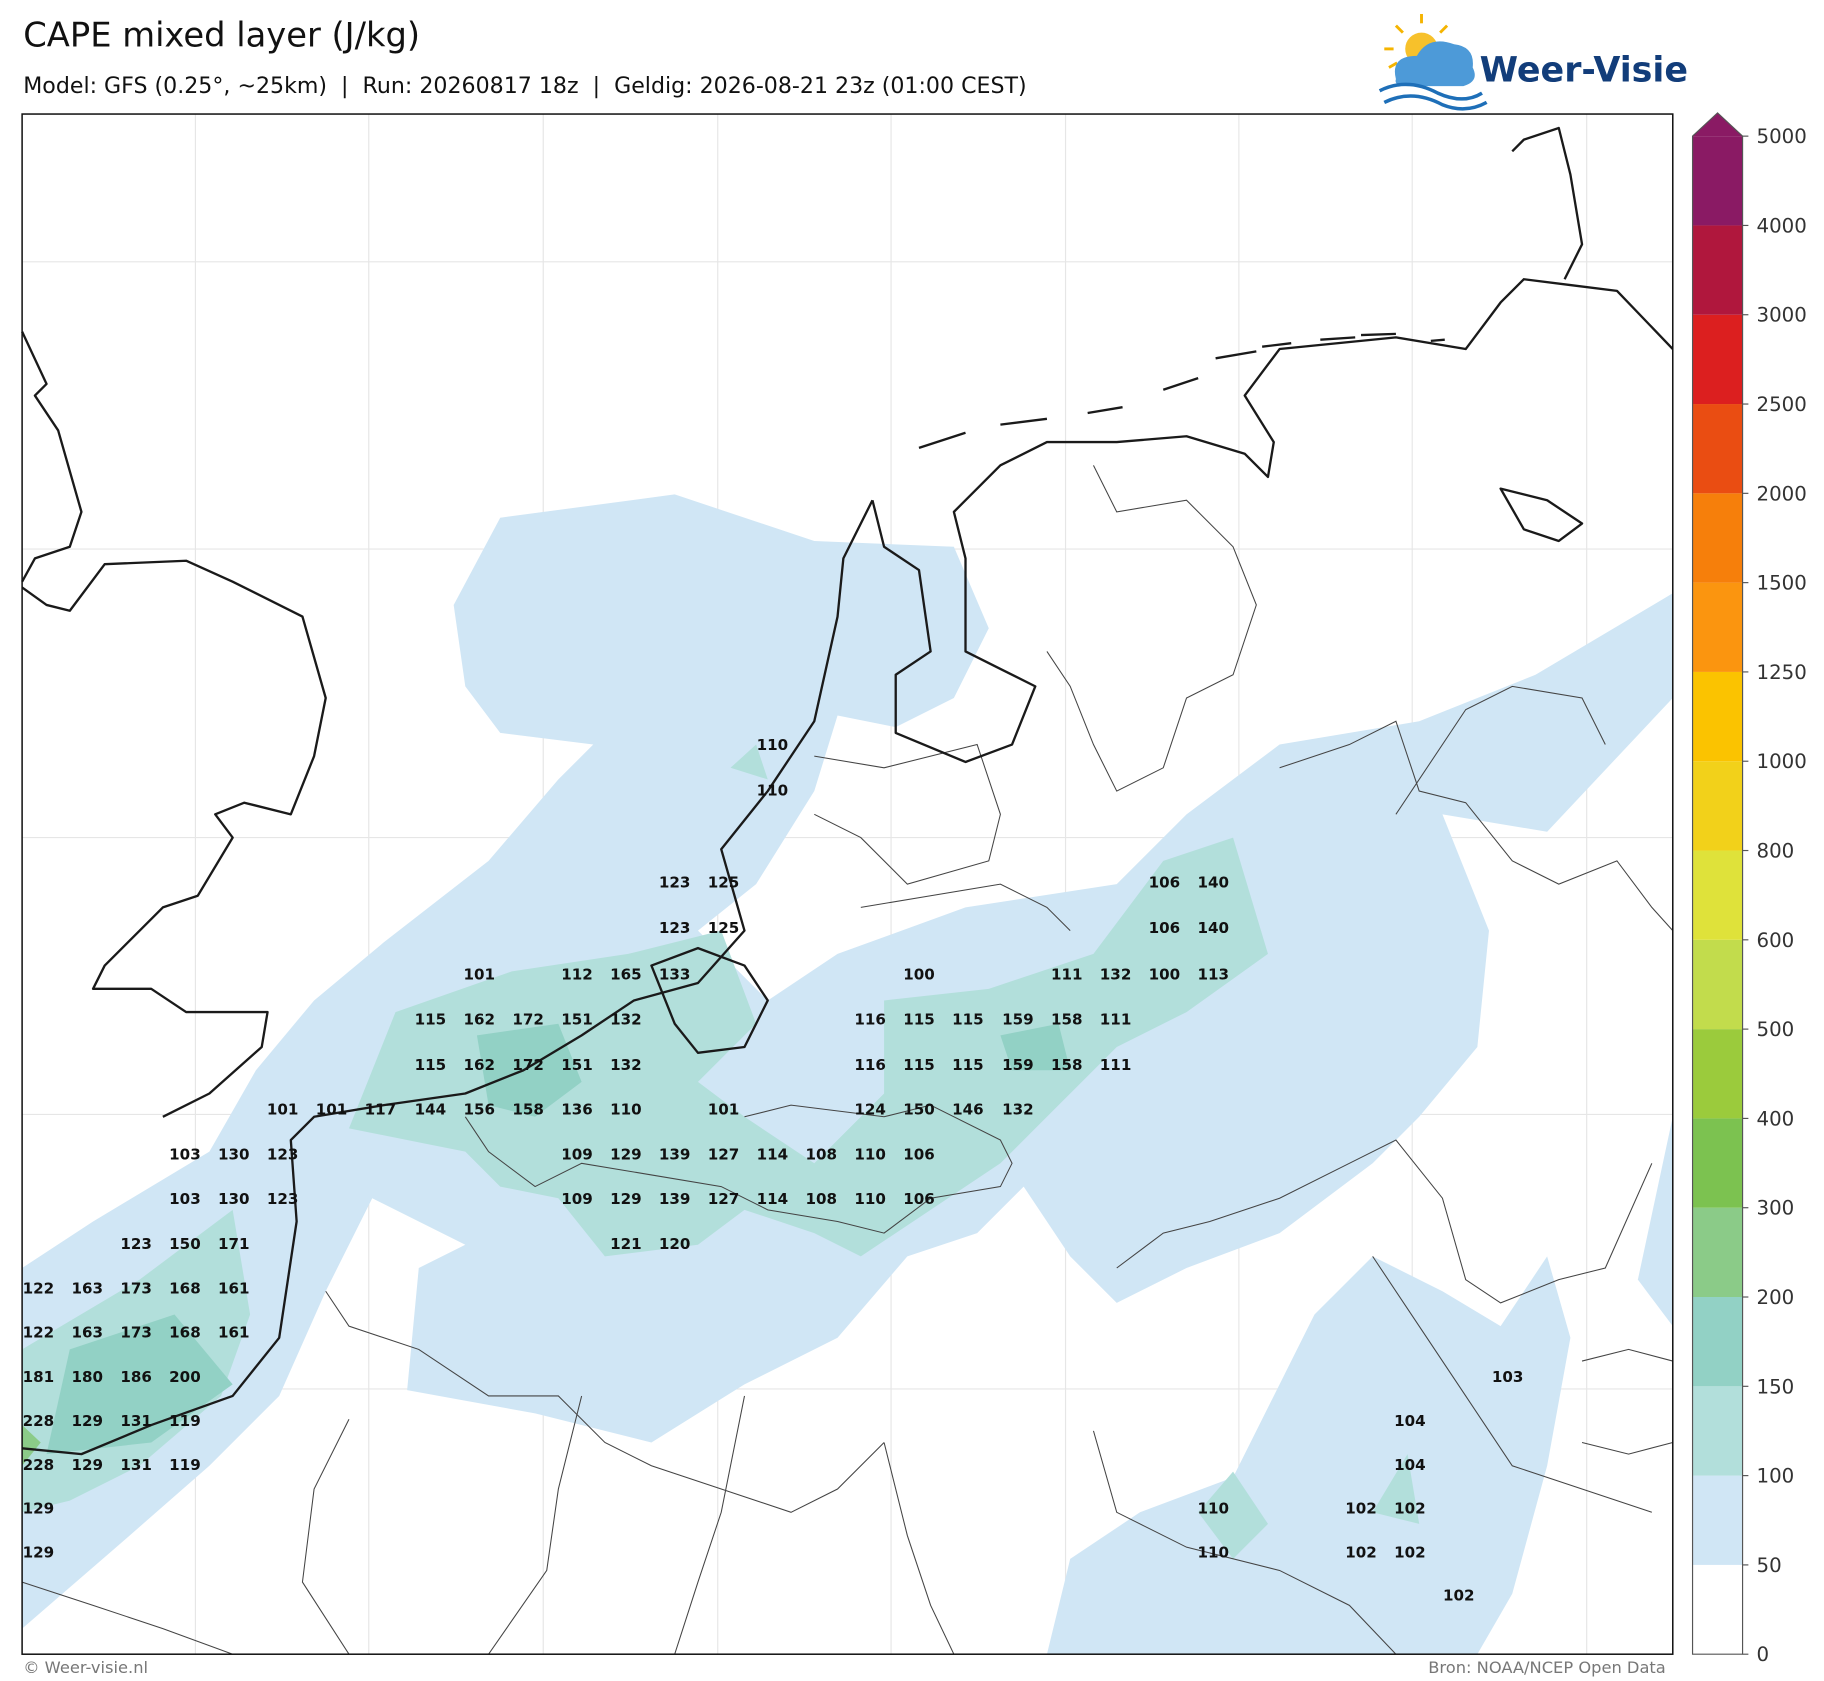 The width and height of the screenshot is (1824, 1681). Describe the element at coordinates (136, 1377) in the screenshot. I see `value-label: 186` at that location.